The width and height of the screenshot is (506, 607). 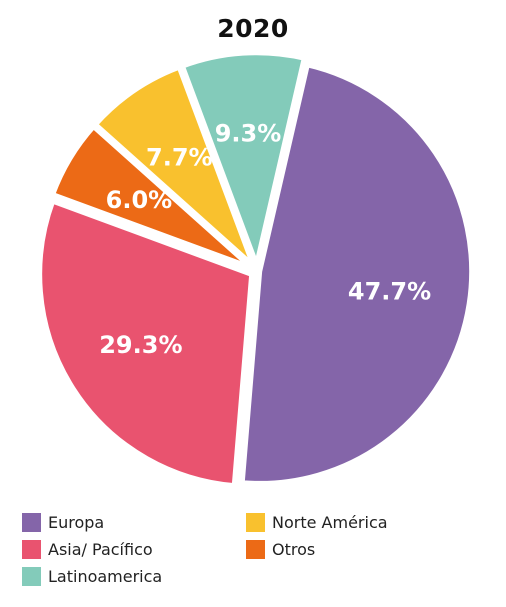 I want to click on chart-title: 2020, so click(x=253, y=28).